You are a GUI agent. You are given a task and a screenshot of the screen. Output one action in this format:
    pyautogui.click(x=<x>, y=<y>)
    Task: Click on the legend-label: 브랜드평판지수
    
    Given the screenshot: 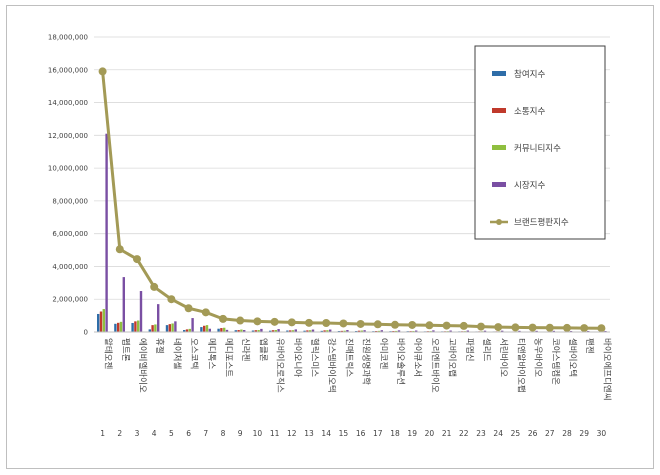 What is the action you would take?
    pyautogui.click(x=541, y=222)
    